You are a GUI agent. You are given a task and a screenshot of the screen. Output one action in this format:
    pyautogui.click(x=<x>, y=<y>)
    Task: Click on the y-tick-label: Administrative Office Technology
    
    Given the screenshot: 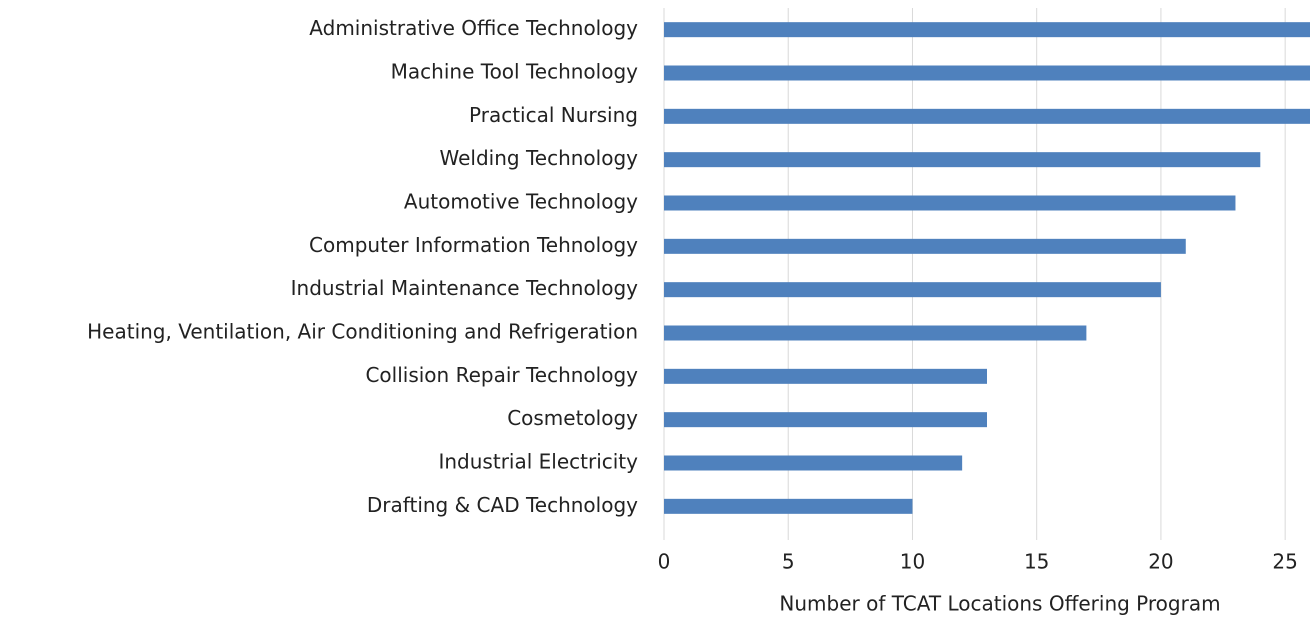 What is the action you would take?
    pyautogui.click(x=473, y=28)
    